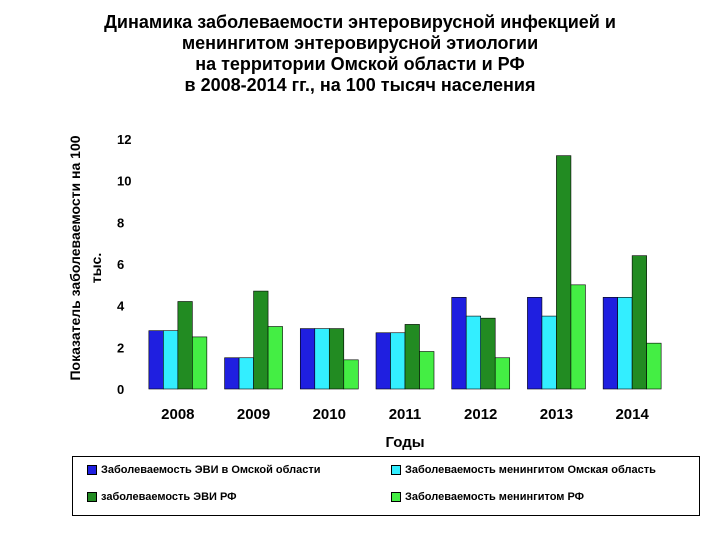 The image size is (720, 540). What do you see at coordinates (177, 414) in the screenshot?
I see `x-tick-label: 2008` at bounding box center [177, 414].